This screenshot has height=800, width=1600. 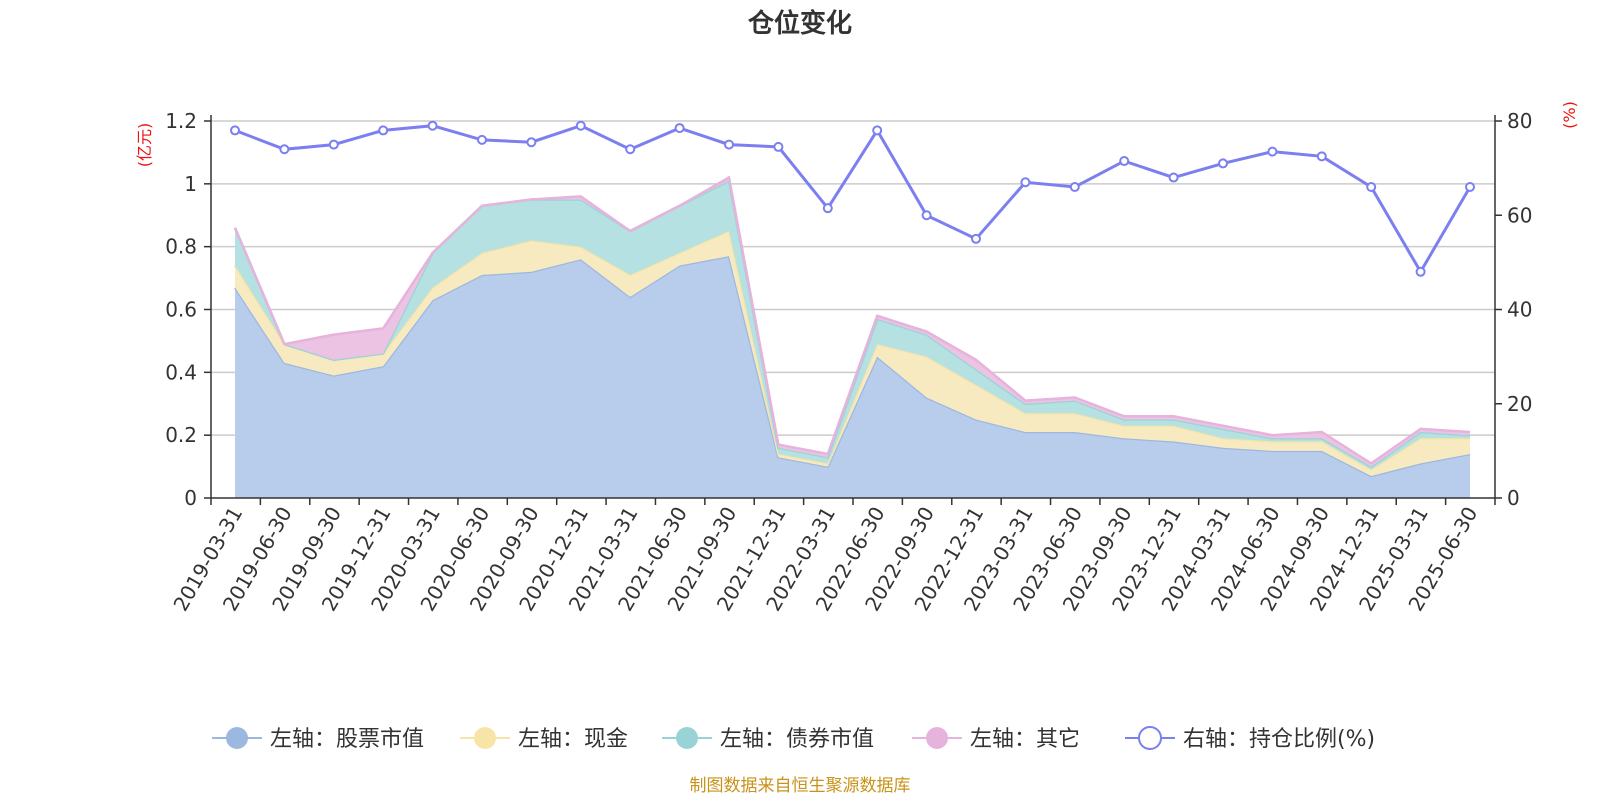 I want to click on legend-label: 左轴：债券市值, so click(x=797, y=739).